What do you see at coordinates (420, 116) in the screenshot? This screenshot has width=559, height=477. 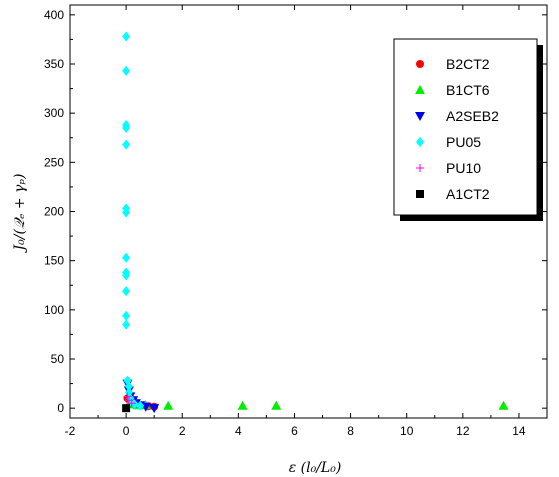 I see `legend-marker-a2seb2` at bounding box center [420, 116].